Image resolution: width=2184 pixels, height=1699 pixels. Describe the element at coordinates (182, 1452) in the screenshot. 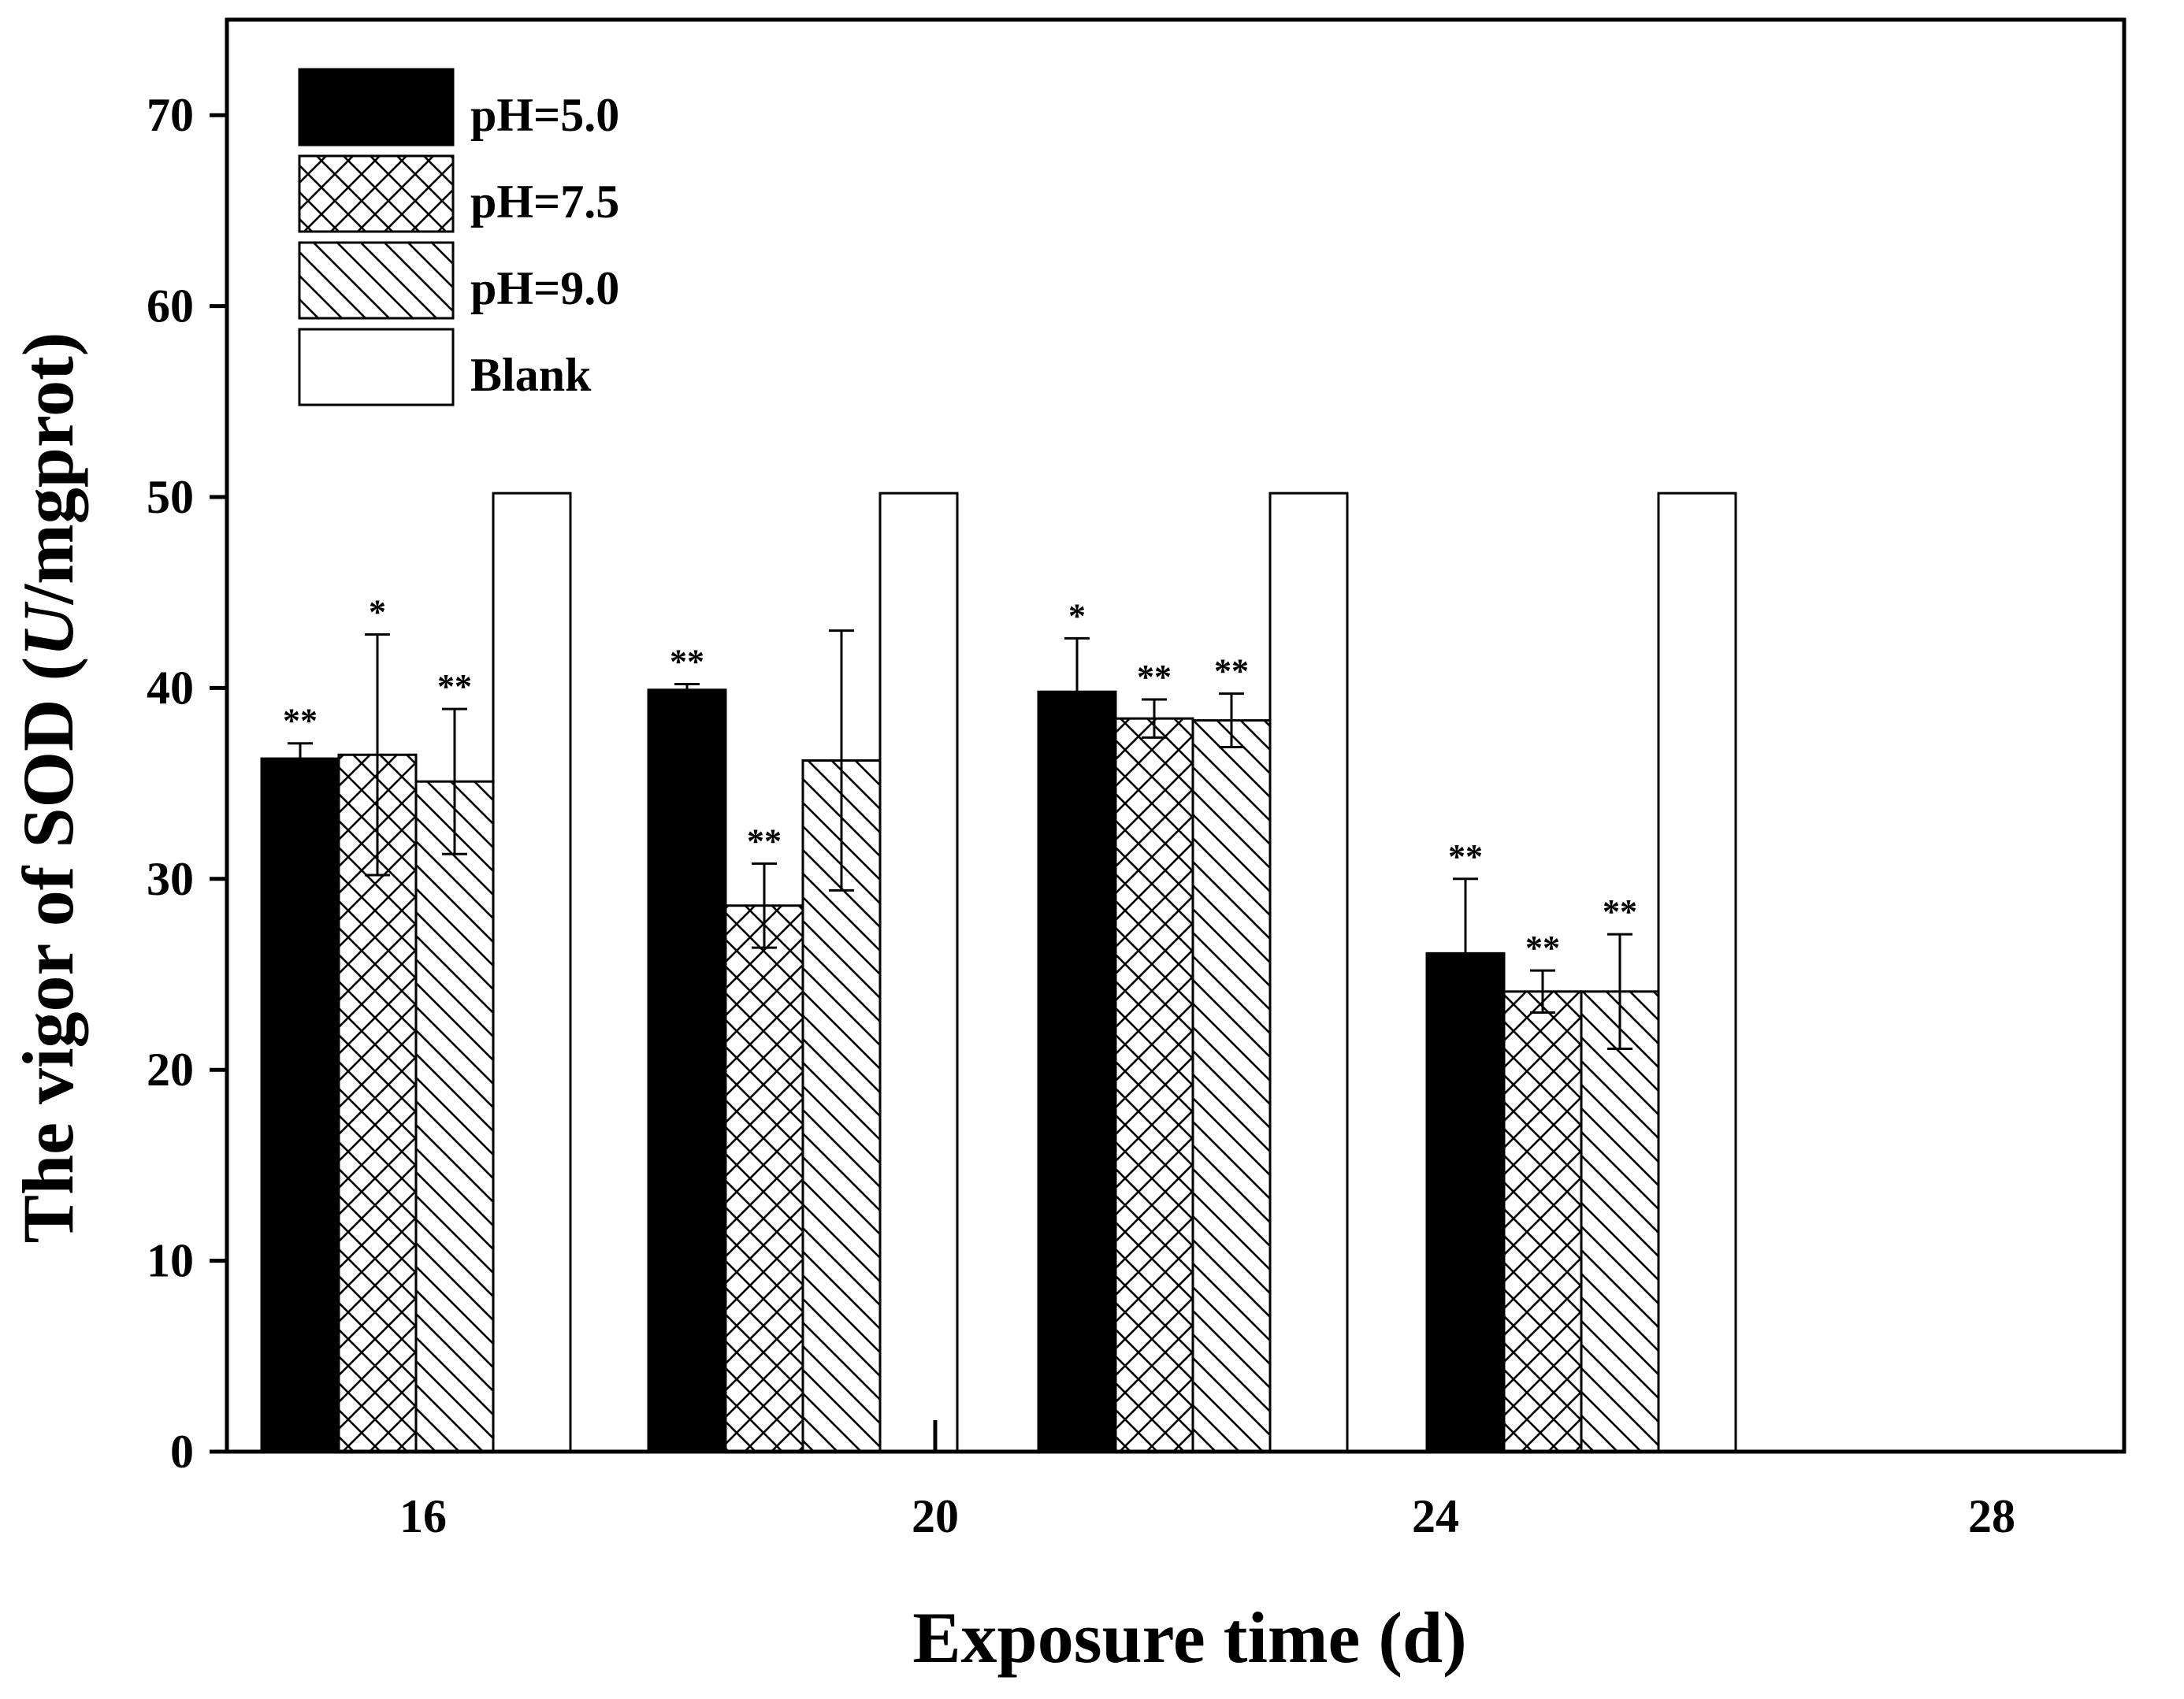

I see `y-tick-label: 0` at that location.